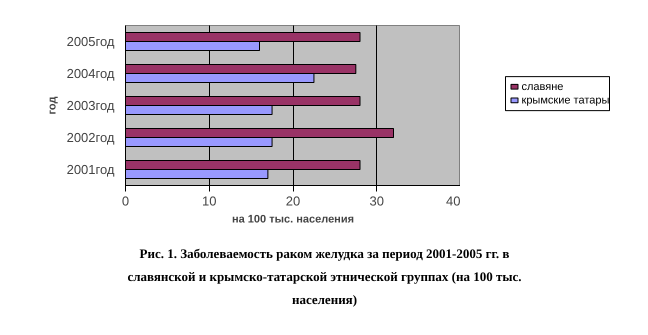  What do you see at coordinates (453, 201) in the screenshot?
I see `x-tick-label: 40` at bounding box center [453, 201].